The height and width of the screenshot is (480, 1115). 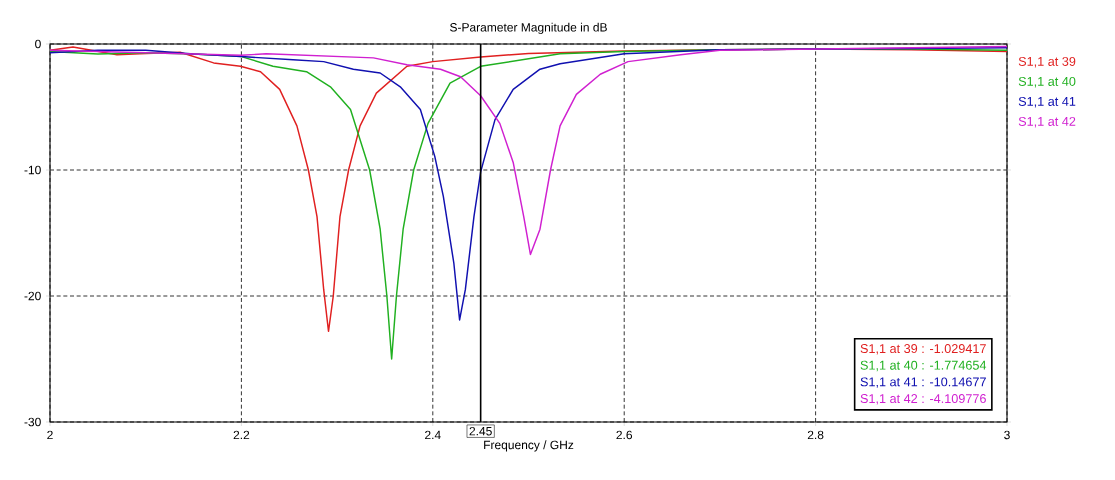 What do you see at coordinates (529, 446) in the screenshot?
I see `x-axis-title: Frequency / GHz` at bounding box center [529, 446].